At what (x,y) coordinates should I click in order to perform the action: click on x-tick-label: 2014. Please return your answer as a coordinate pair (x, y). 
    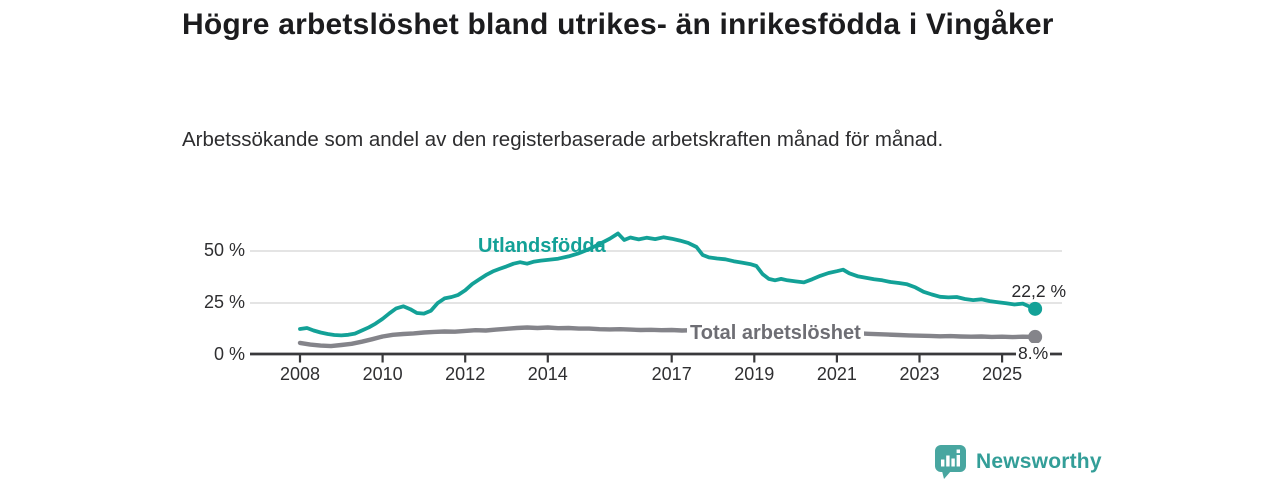
    Looking at the image, I should click on (547, 374).